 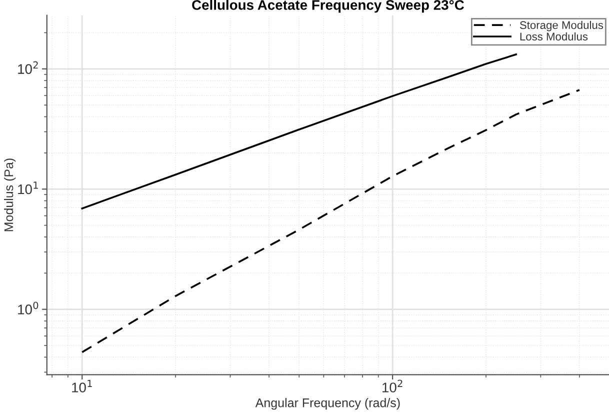 I want to click on legend-label: Storage Modulus, so click(x=562, y=26).